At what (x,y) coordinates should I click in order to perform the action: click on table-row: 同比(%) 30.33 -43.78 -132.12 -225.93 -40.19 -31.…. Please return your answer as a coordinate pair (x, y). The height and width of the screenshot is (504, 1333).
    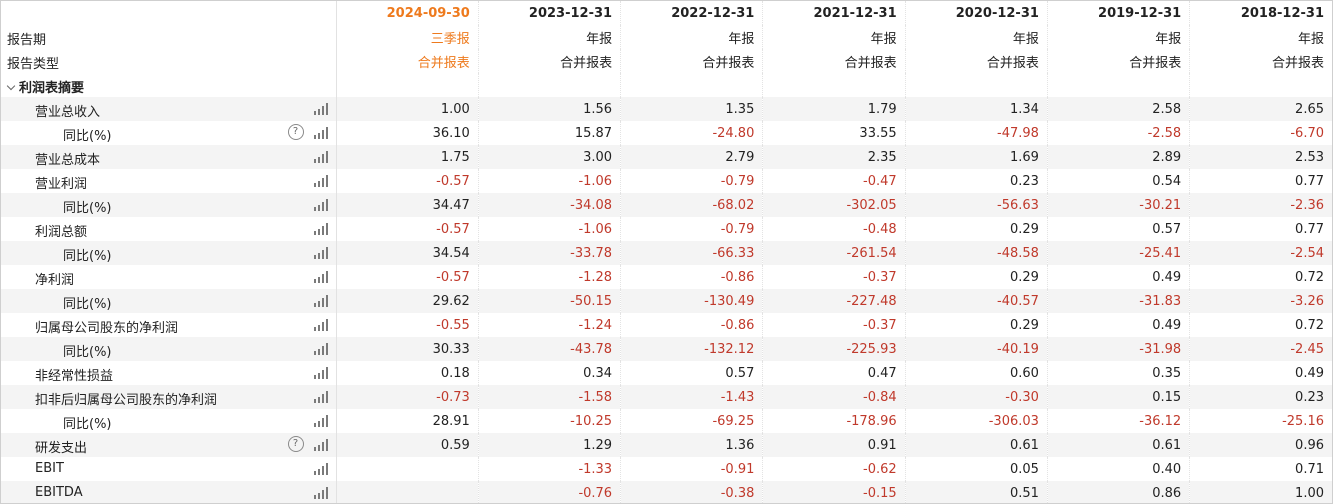
    Looking at the image, I should click on (666, 349).